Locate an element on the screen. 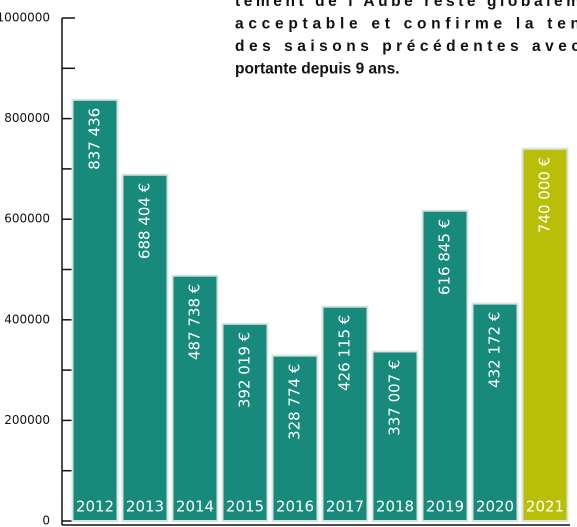  value-label: 688 404 € is located at coordinates (145, 221).